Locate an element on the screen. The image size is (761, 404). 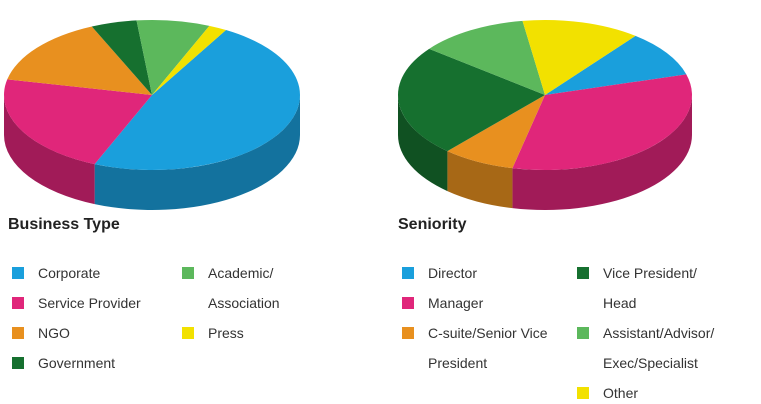
legend-column: Academic/ Association Press is located at coordinates (257, 303).